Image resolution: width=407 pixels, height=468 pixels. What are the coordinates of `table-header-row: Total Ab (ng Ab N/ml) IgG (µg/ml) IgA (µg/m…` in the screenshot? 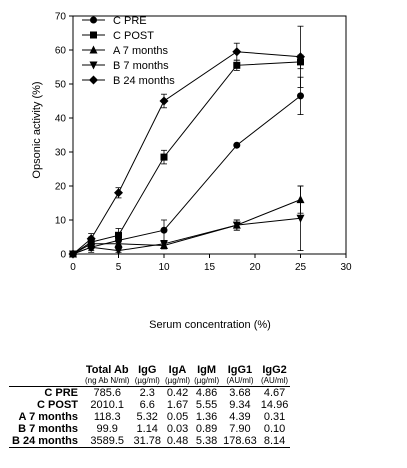 It's located at (150, 375).